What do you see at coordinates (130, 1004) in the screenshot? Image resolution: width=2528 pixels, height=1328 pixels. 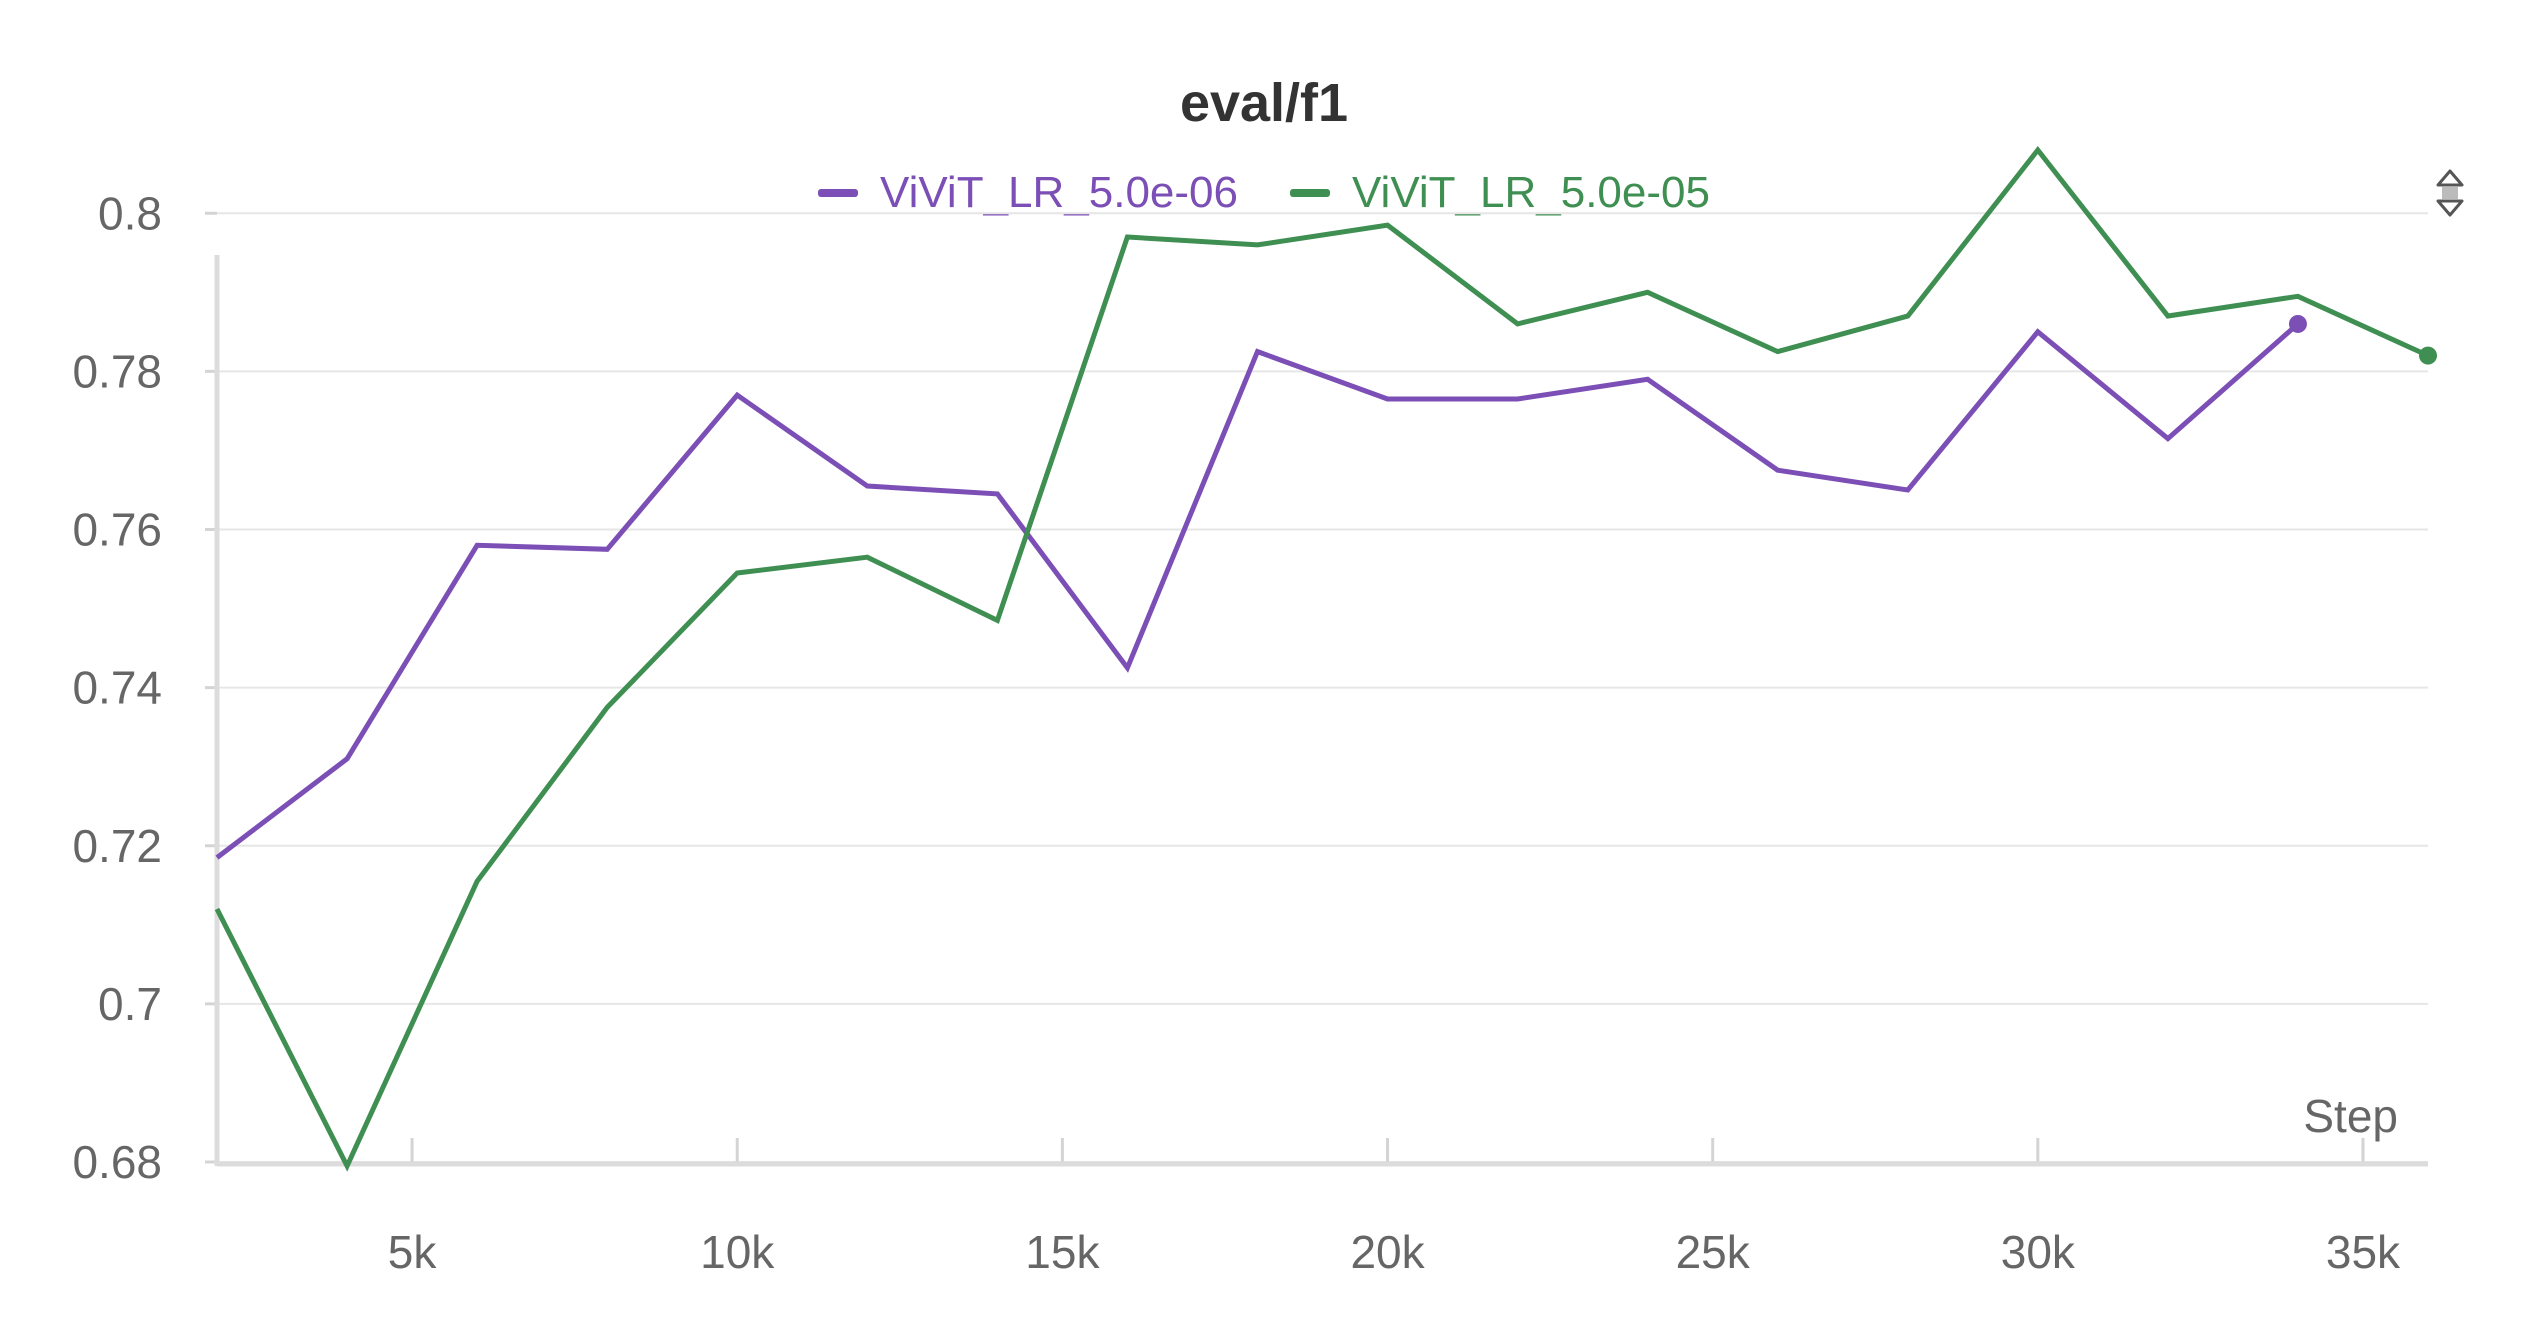 I see `y-tick-label: 0.7` at bounding box center [130, 1004].